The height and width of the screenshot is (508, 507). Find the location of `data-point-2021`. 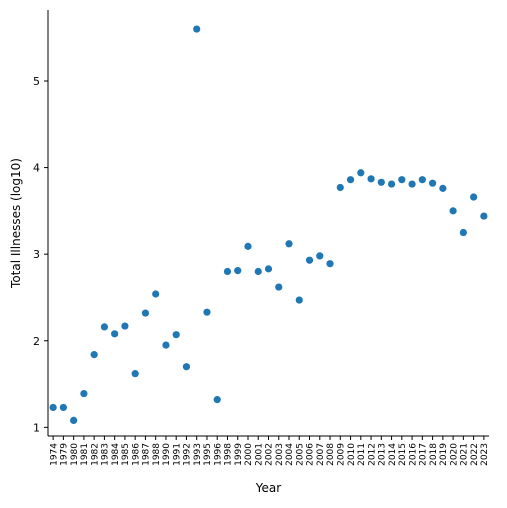

data-point-2021 is located at coordinates (463, 232).